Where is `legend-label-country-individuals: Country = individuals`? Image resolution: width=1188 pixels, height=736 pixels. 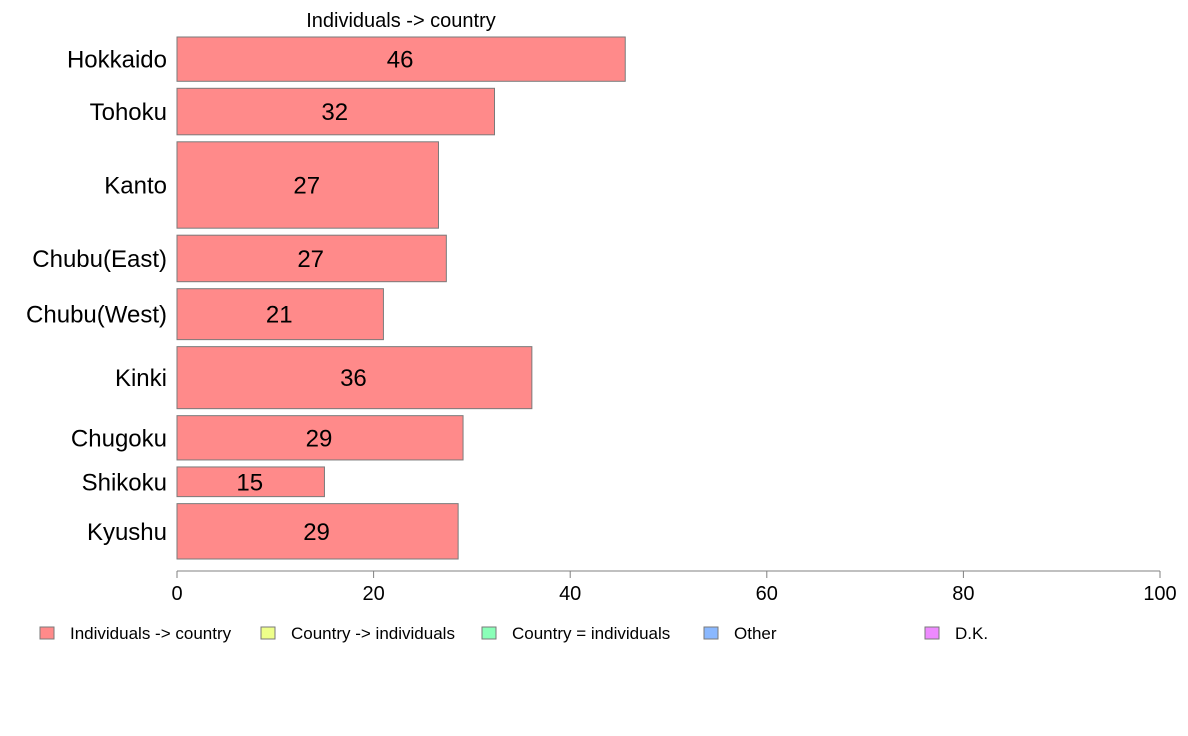 legend-label-country-individuals: Country = individuals is located at coordinates (591, 633).